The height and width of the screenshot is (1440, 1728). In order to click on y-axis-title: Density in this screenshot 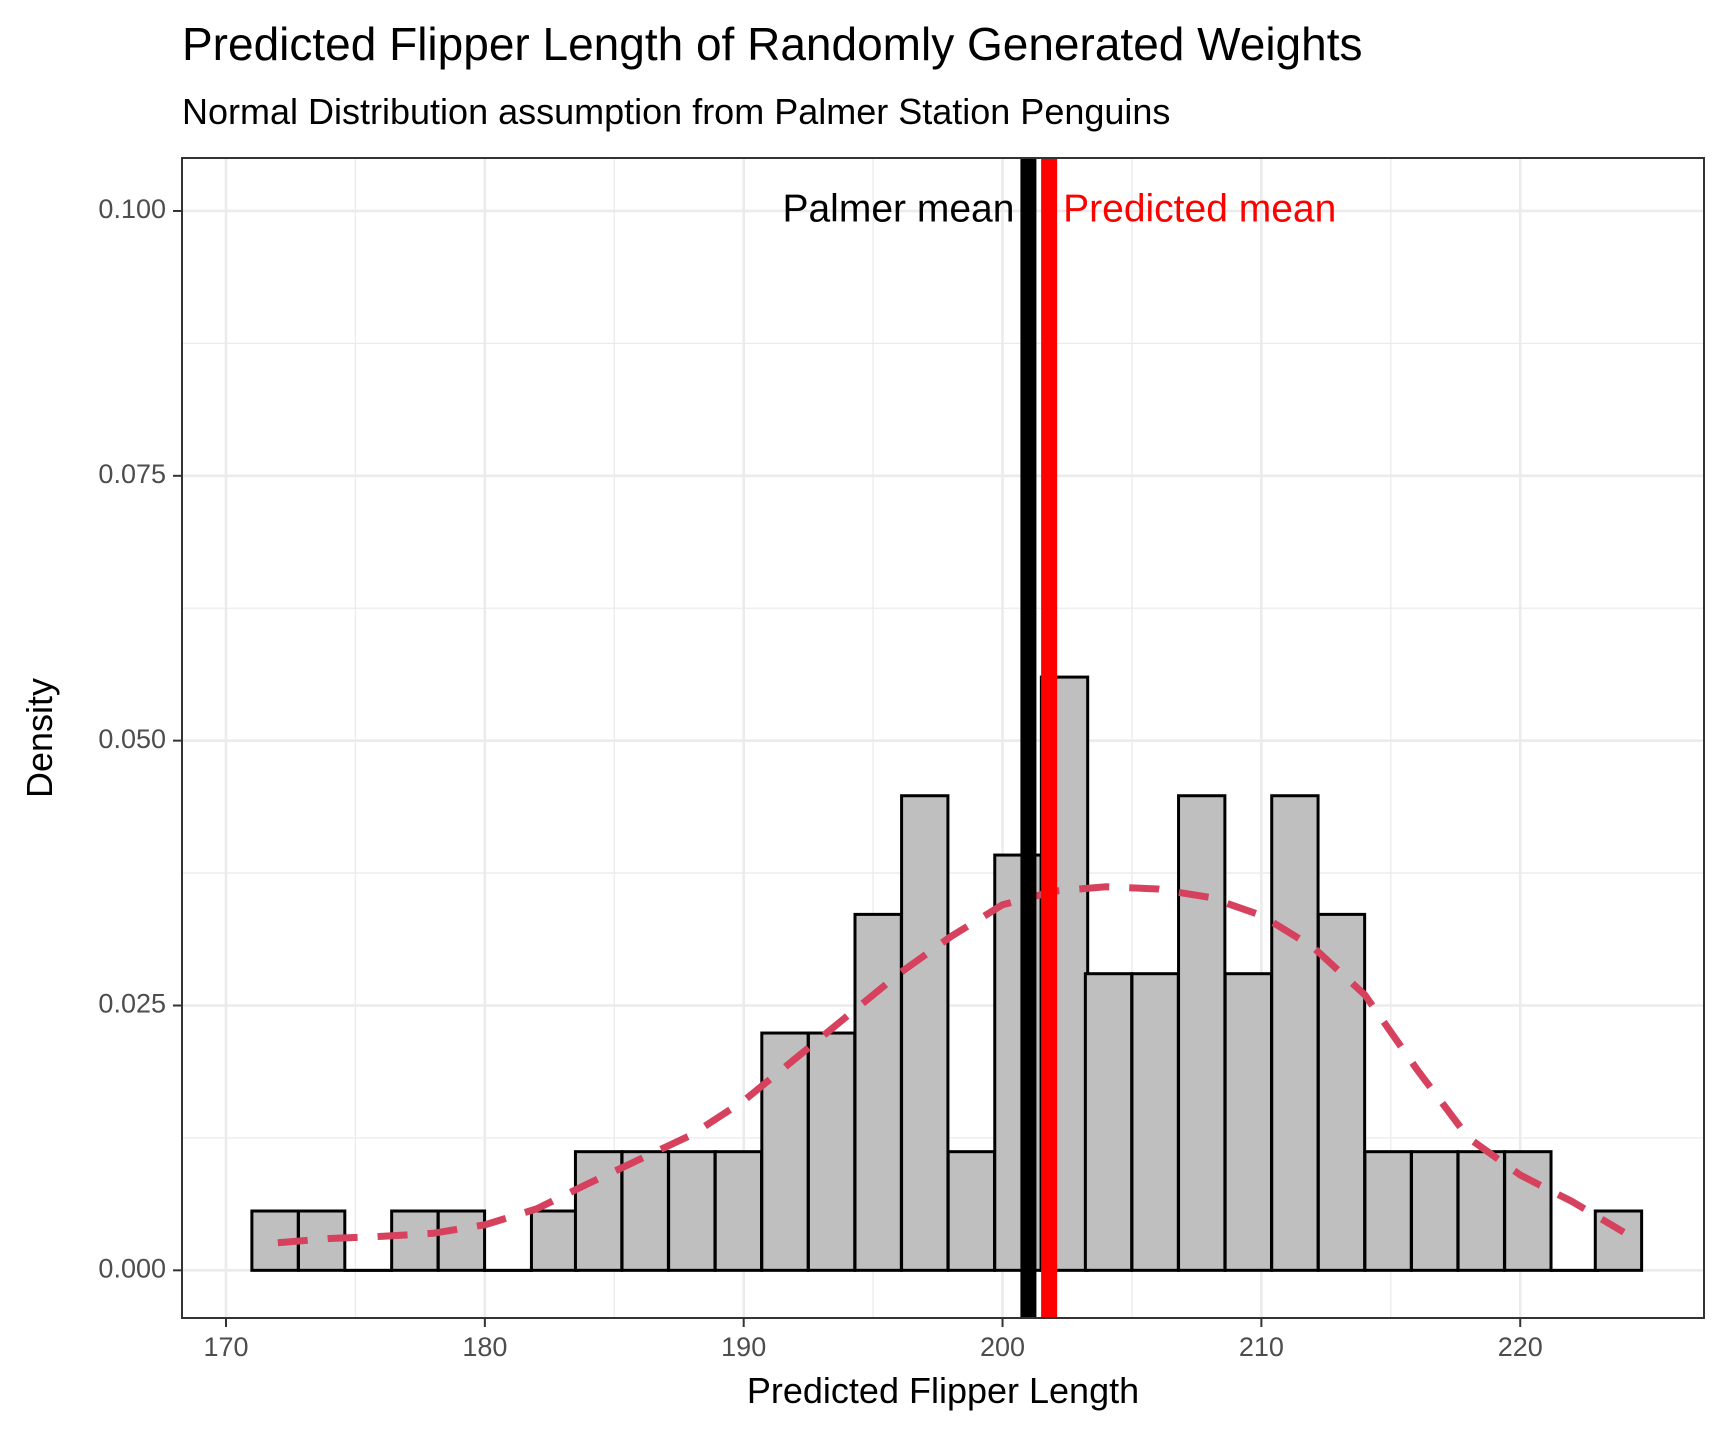, I will do `click(39, 738)`.